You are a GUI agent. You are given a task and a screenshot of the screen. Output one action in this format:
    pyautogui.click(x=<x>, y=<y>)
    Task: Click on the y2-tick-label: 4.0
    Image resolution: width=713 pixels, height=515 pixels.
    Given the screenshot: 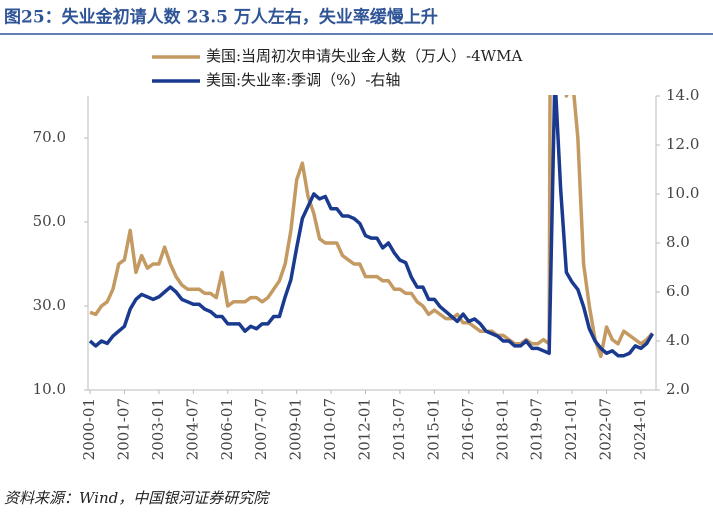 What is the action you would take?
    pyautogui.click(x=678, y=340)
    